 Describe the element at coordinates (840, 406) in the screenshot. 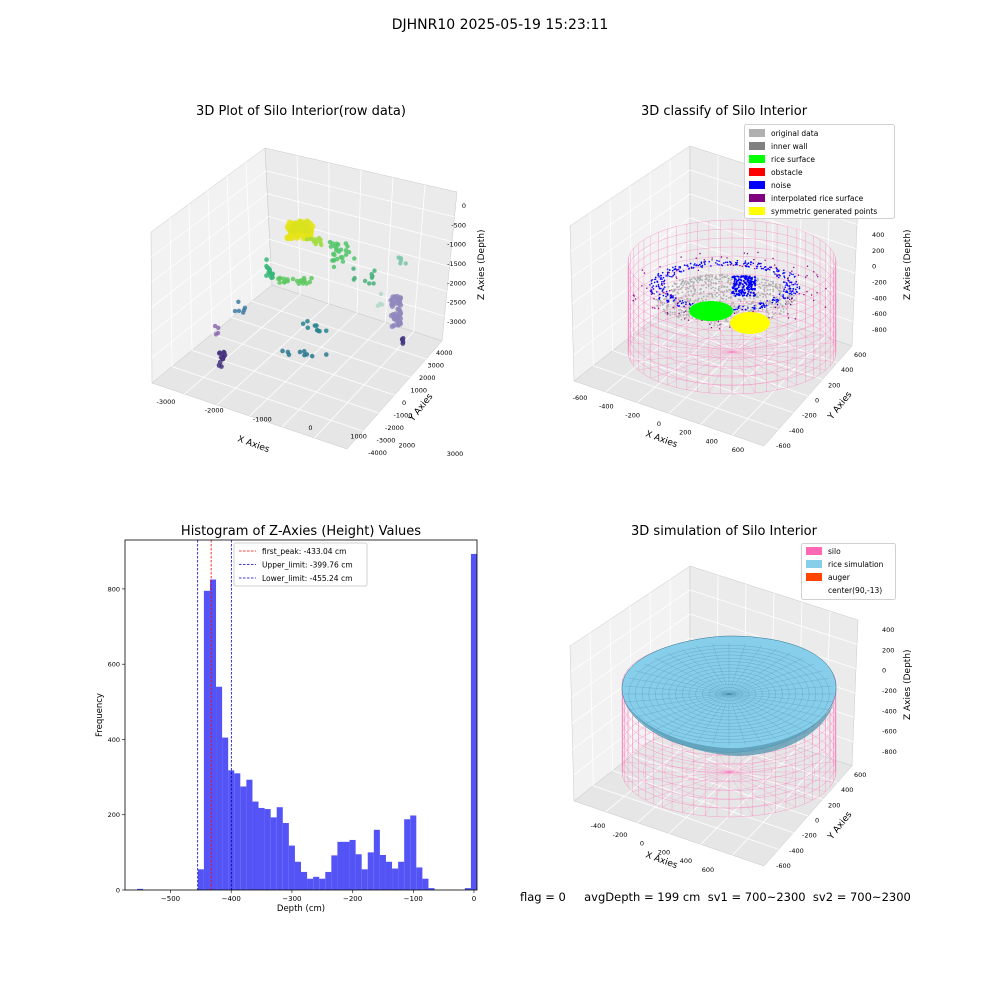

I see `classify-y-label: Y Axies` at that location.